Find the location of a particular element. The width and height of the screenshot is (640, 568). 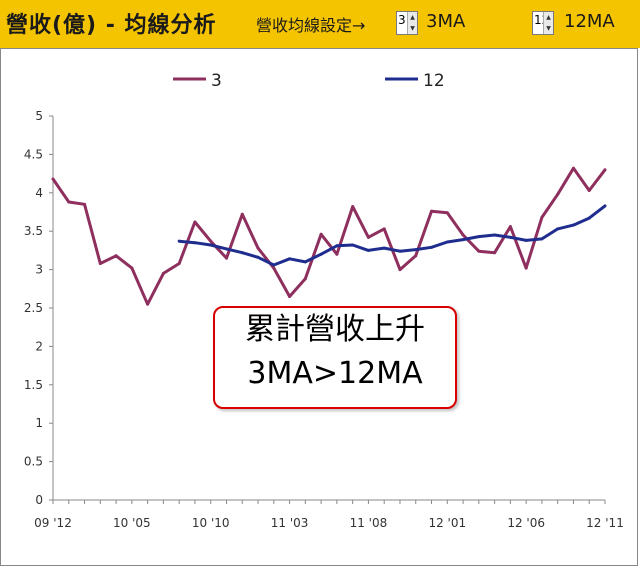

y-tick-label: 1.5 is located at coordinates (33, 385).